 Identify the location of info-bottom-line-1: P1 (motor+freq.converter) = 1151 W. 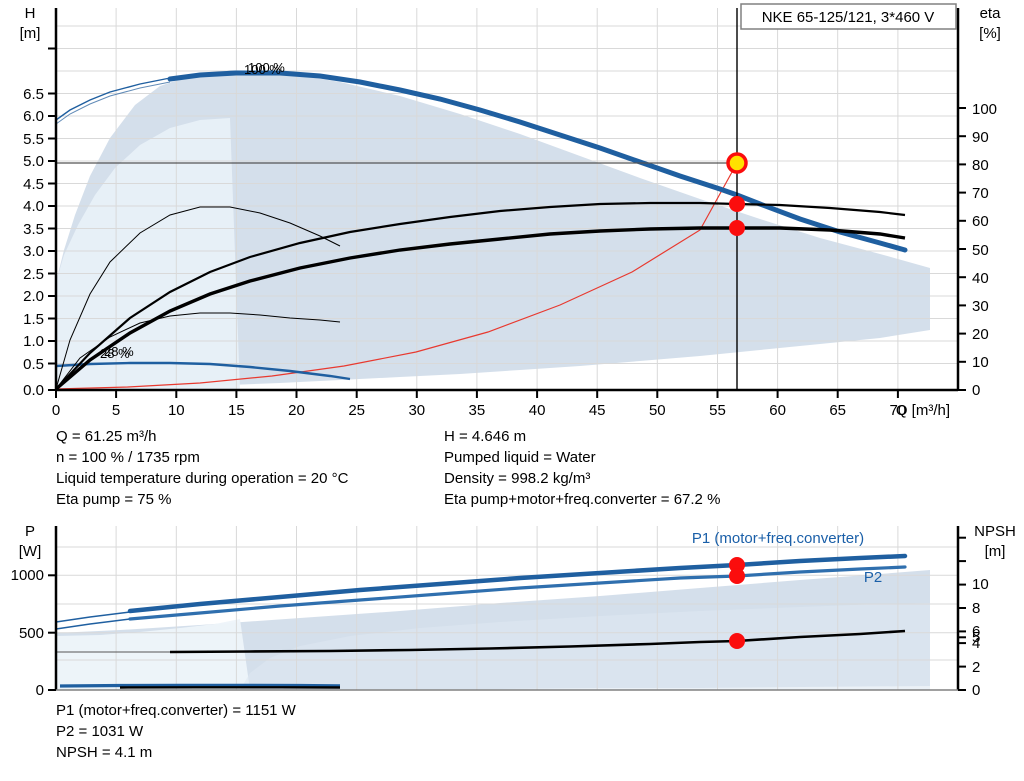
(176, 710).